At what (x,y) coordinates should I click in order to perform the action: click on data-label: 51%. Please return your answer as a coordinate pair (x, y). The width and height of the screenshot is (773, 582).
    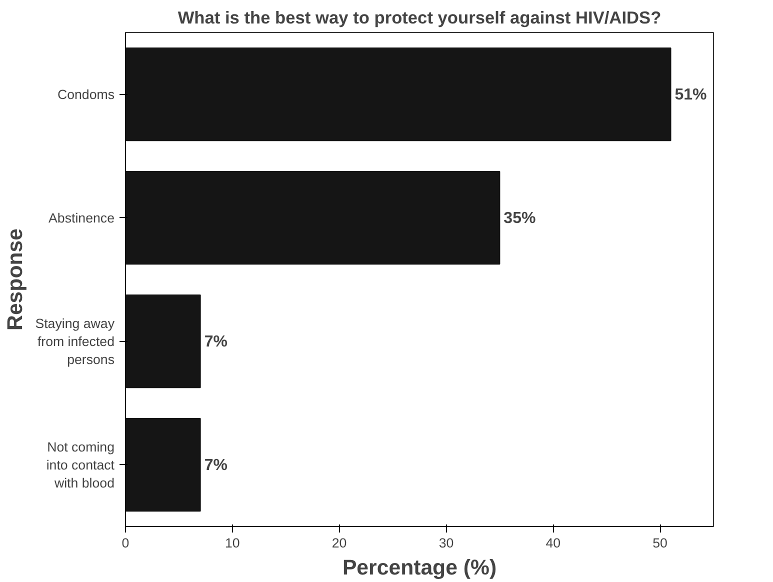
    Looking at the image, I should click on (690, 95).